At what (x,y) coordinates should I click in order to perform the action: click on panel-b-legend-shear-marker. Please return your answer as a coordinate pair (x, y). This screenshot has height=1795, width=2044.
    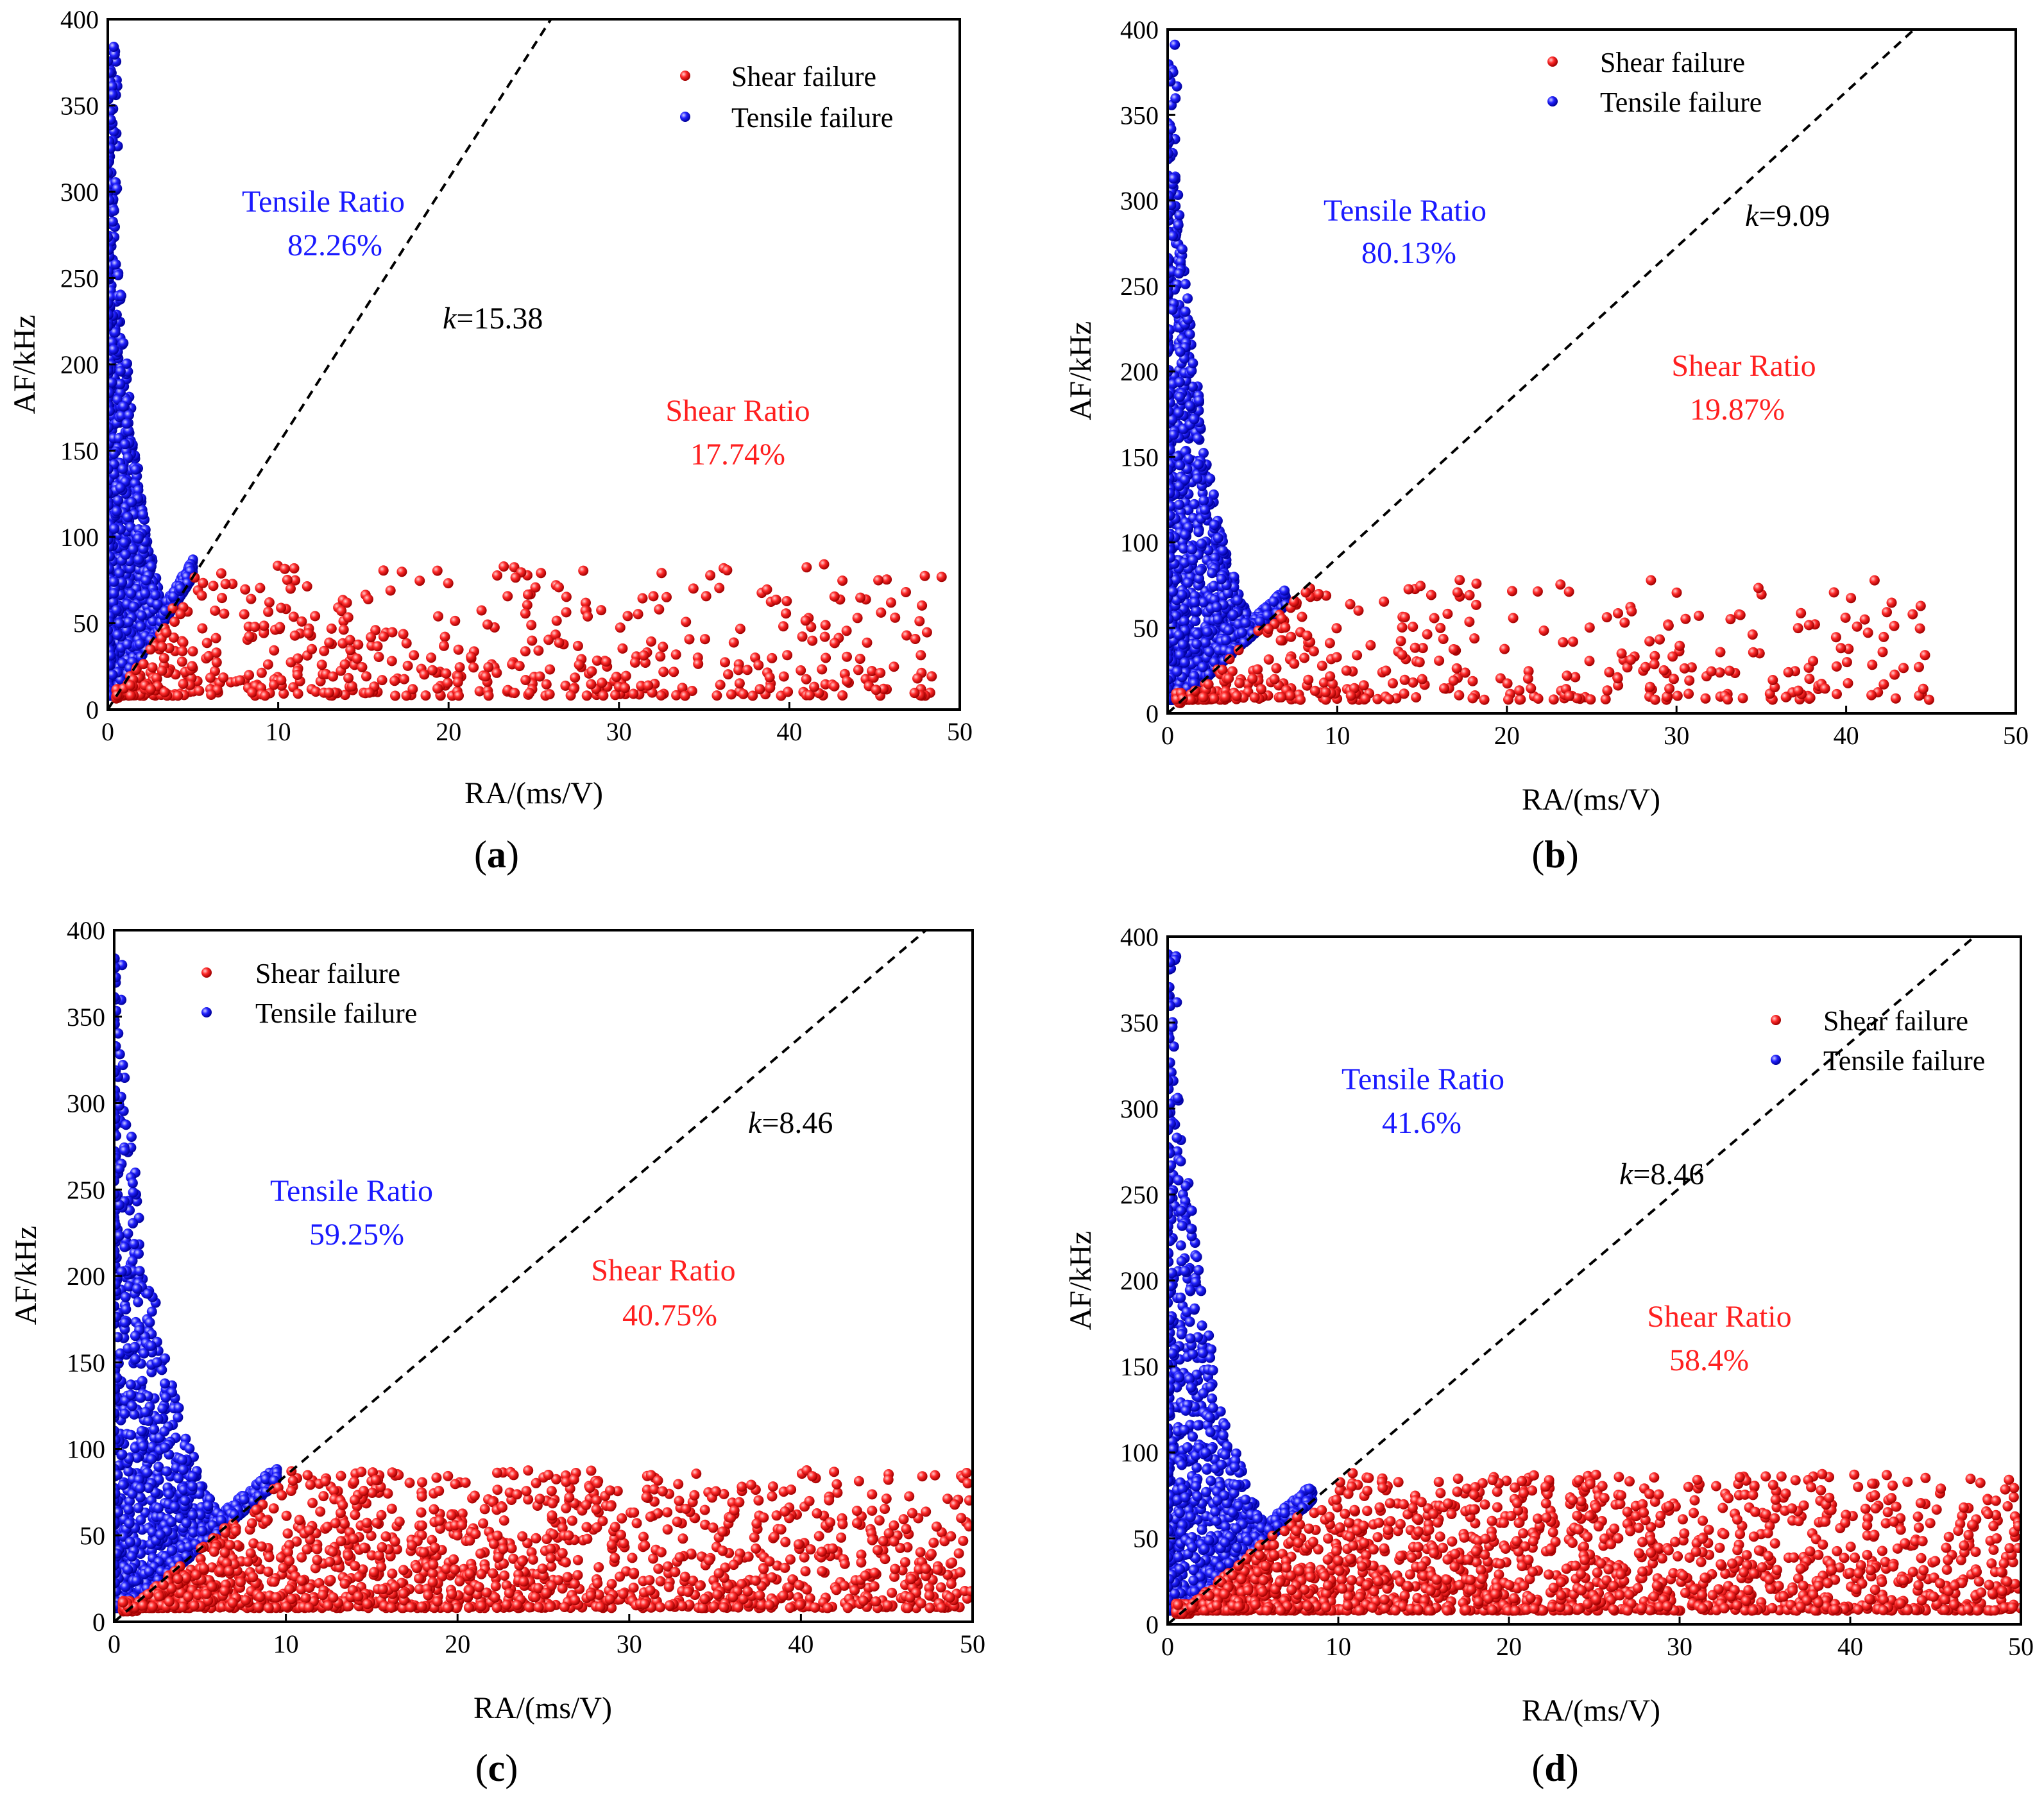
    Looking at the image, I should click on (1553, 61).